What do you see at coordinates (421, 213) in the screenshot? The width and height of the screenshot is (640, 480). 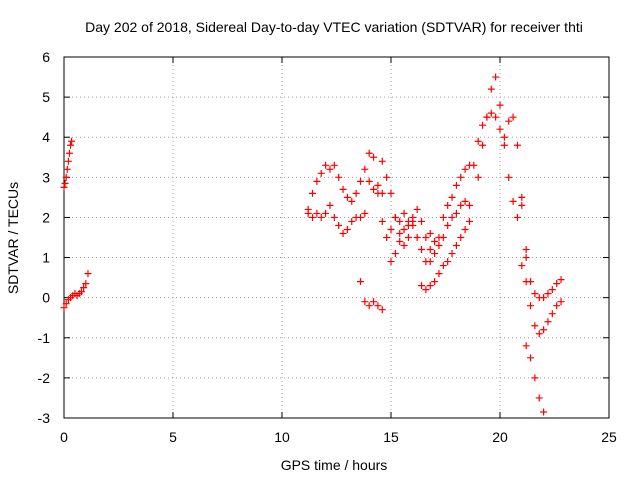 I see `series-trace-f` at bounding box center [421, 213].